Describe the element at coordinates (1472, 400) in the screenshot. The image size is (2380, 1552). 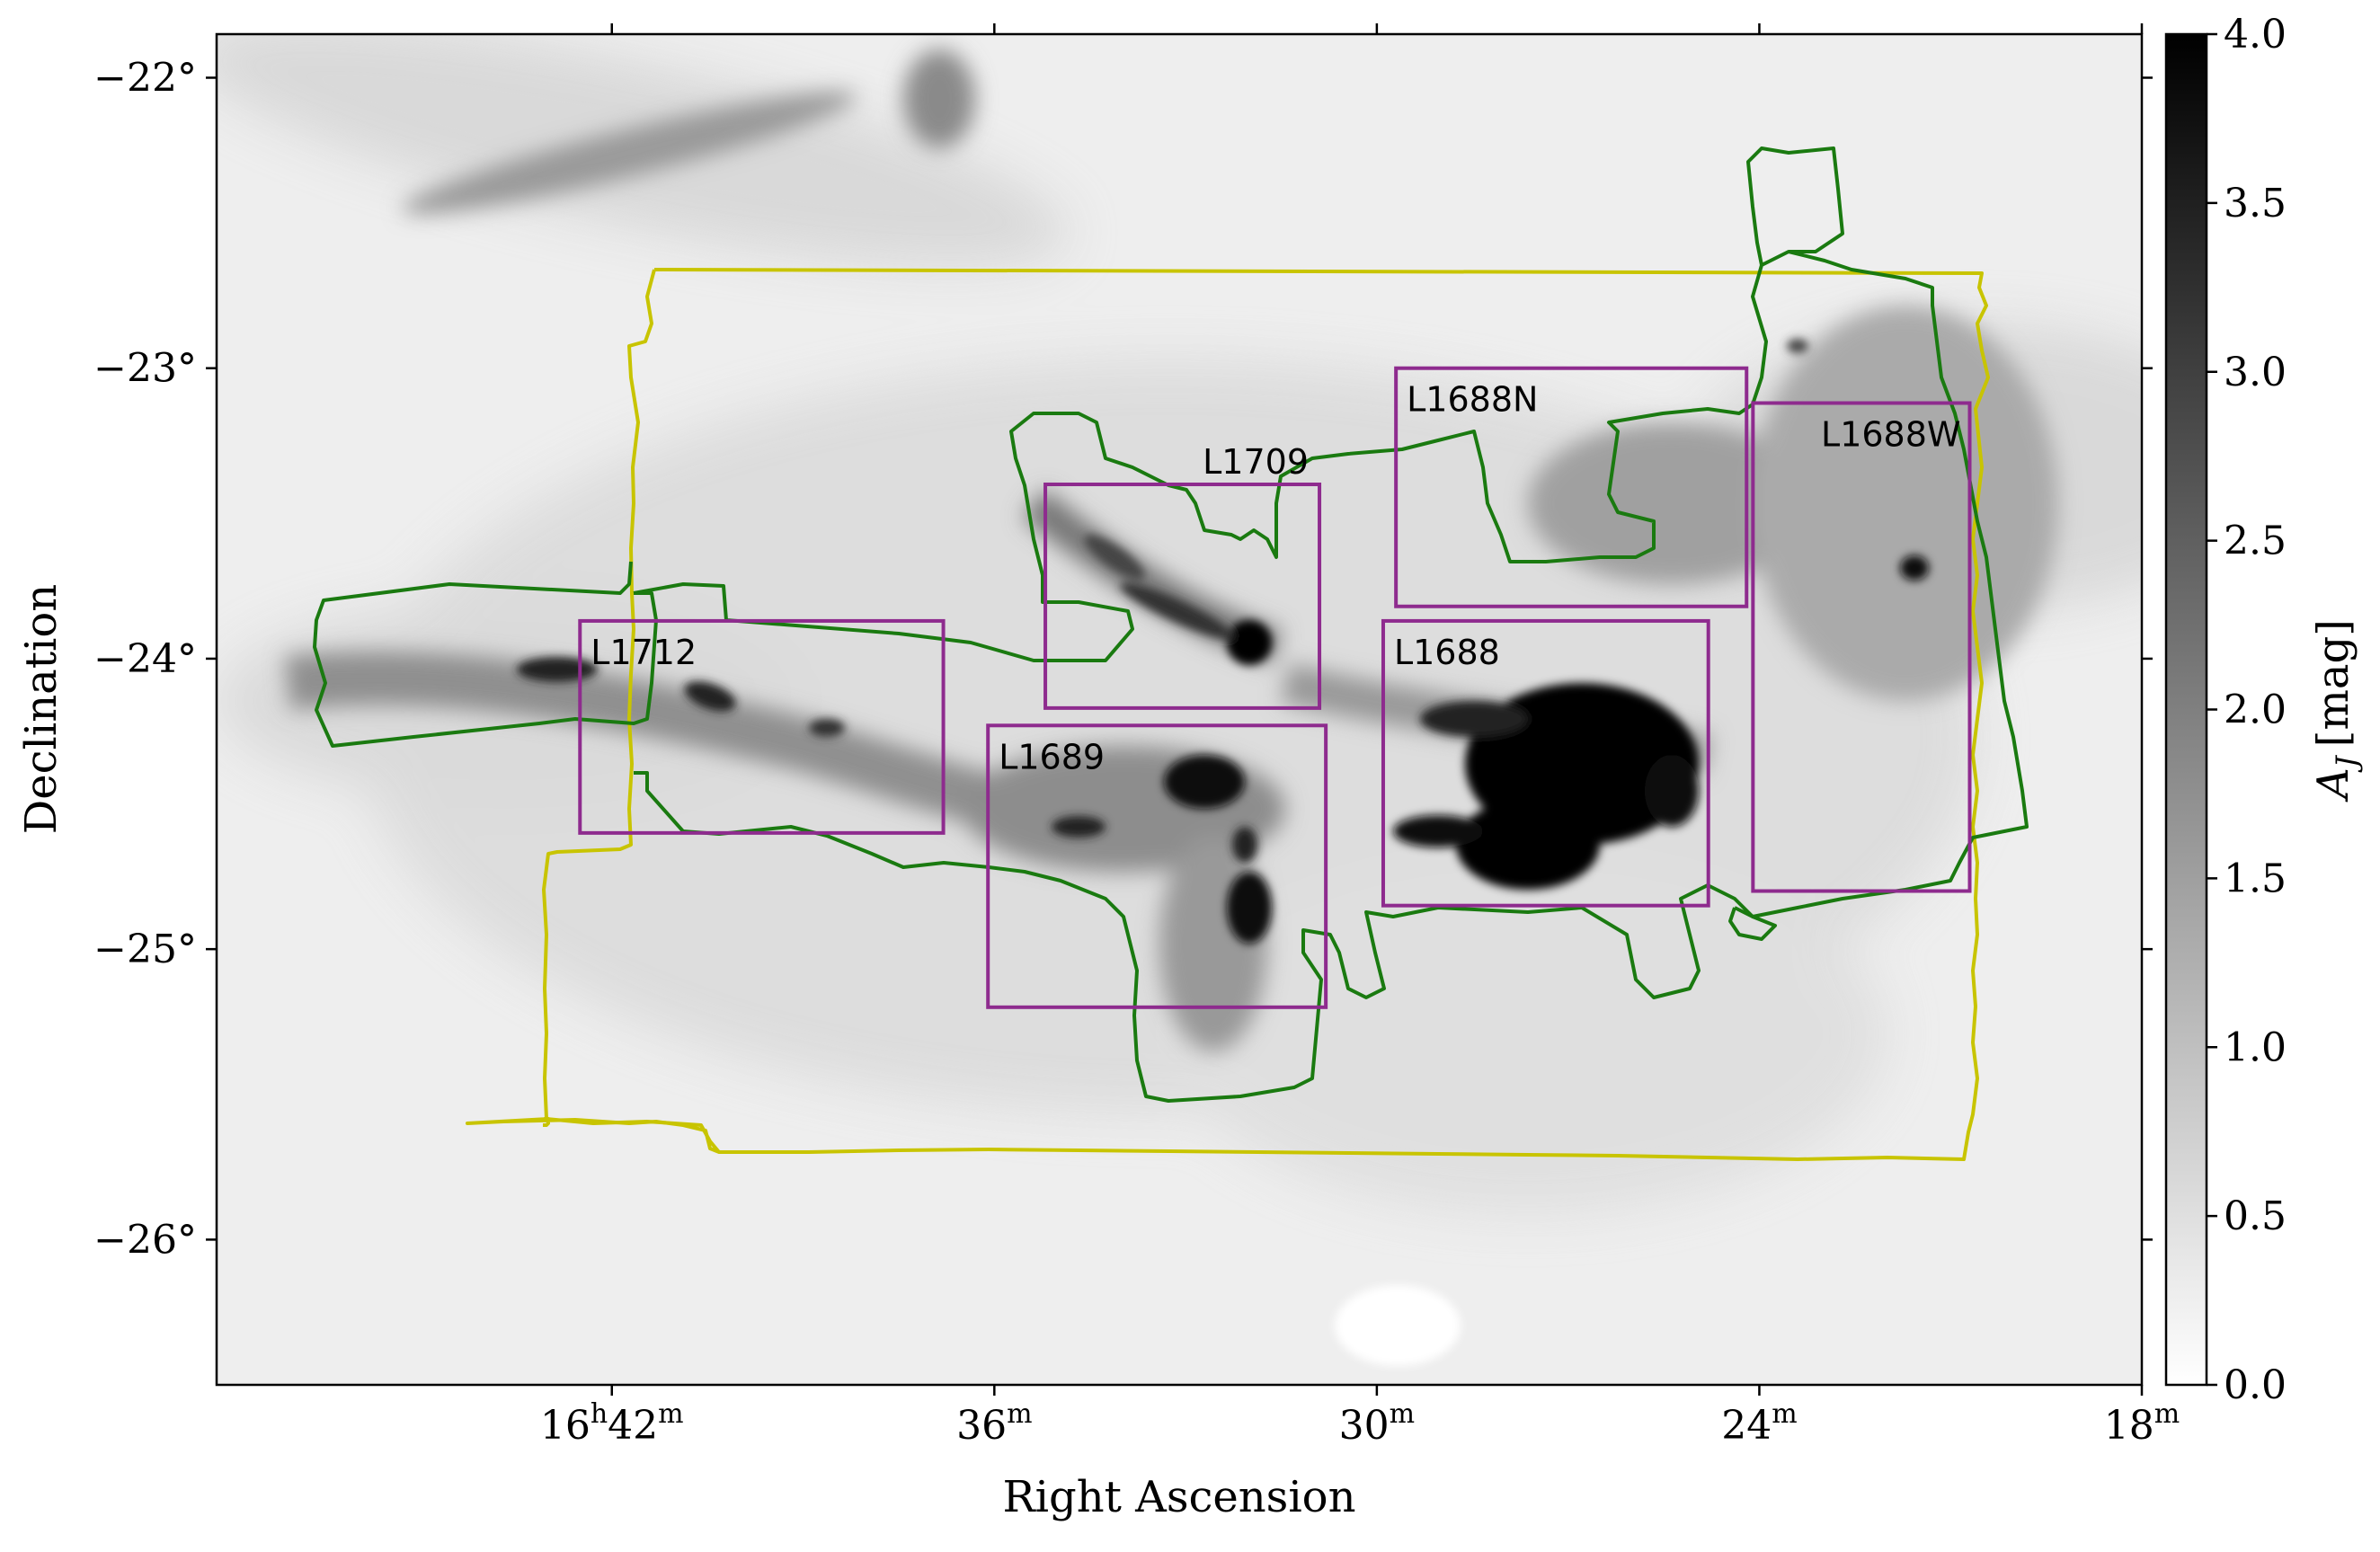
I see `region-label-l1688n: L1688N` at that location.